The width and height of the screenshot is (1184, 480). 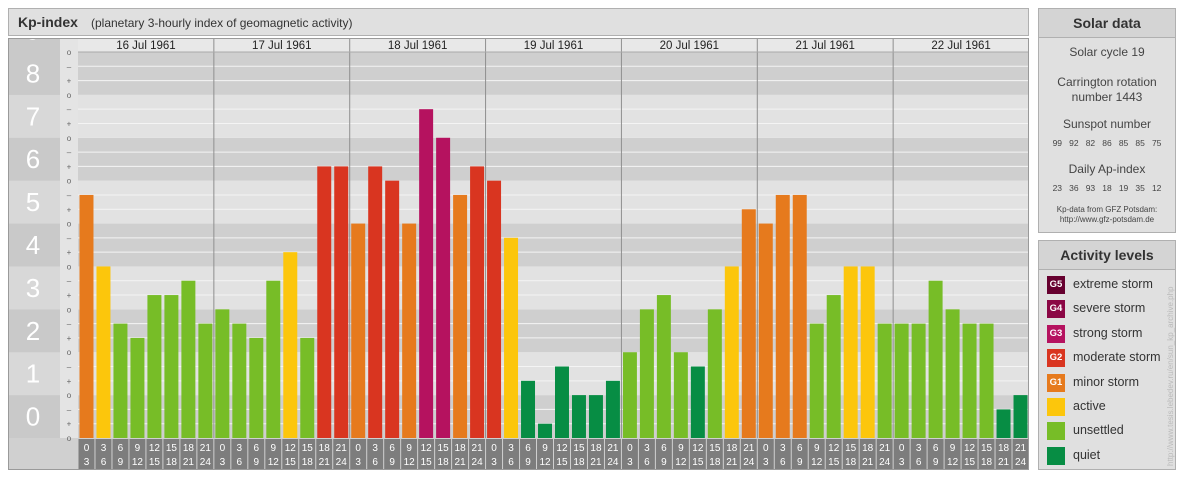 I want to click on legend-label: quiet, so click(x=1087, y=455).